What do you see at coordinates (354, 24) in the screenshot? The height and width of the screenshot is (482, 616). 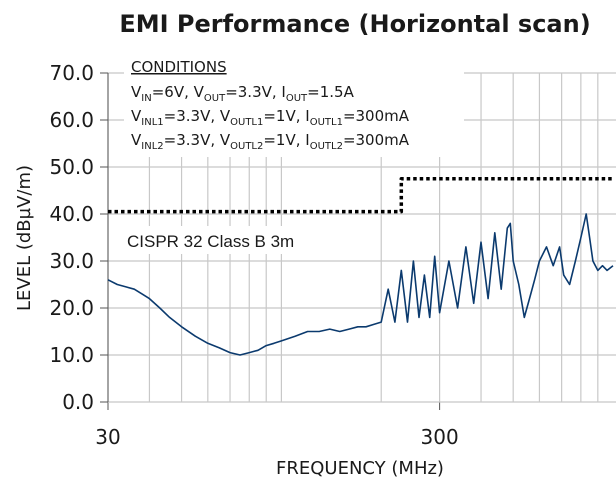 I see `chart-title: EMI Performance (Horizontal scan)` at bounding box center [354, 24].